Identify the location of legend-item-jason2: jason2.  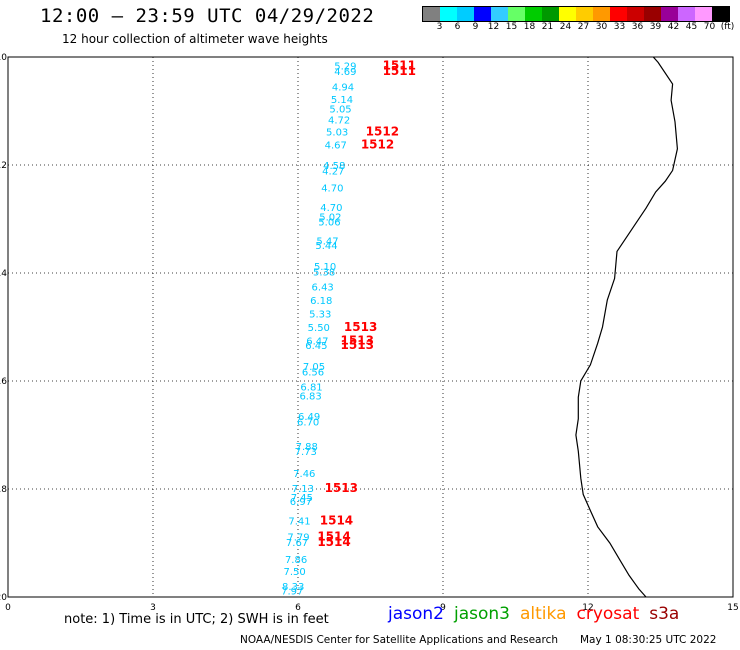
(416, 614).